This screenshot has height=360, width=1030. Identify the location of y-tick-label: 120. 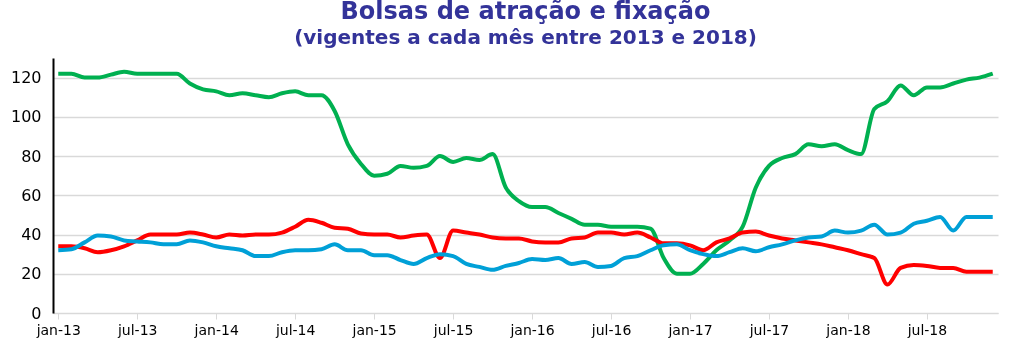
(26, 78).